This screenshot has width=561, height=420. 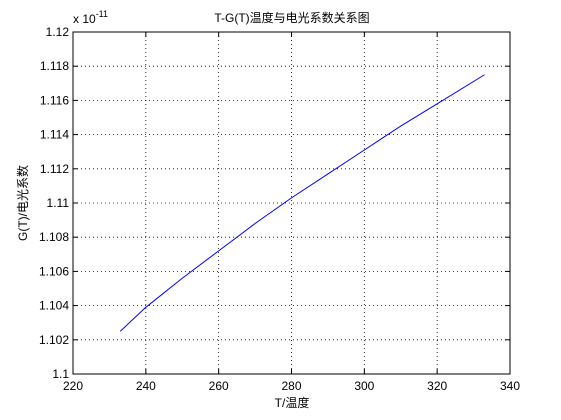 I want to click on chart-title: T-G(T)温度与电光系数关系图, so click(x=291, y=17).